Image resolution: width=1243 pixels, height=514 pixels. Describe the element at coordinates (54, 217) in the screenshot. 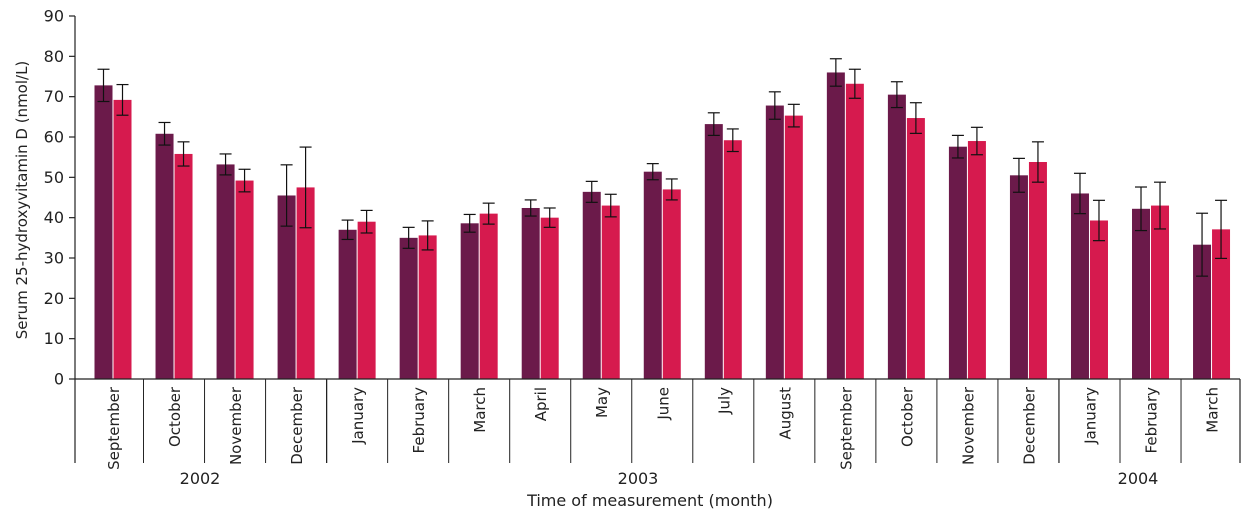

I see `y-tick-label: 40` at that location.